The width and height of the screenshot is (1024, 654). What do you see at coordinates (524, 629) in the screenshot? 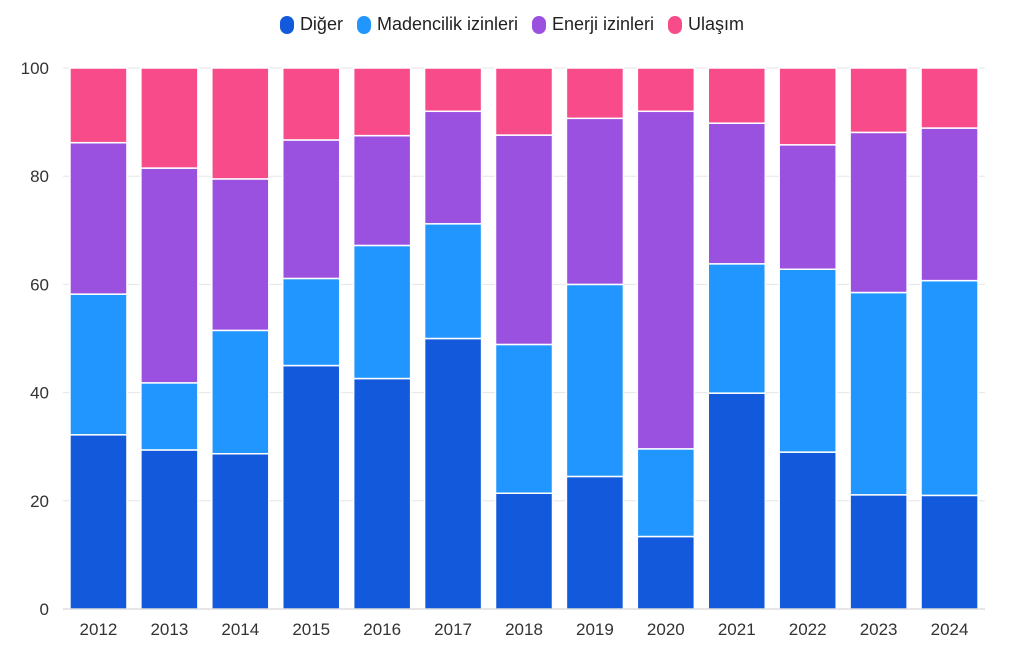
I see `x-tick-label: 2018` at bounding box center [524, 629].